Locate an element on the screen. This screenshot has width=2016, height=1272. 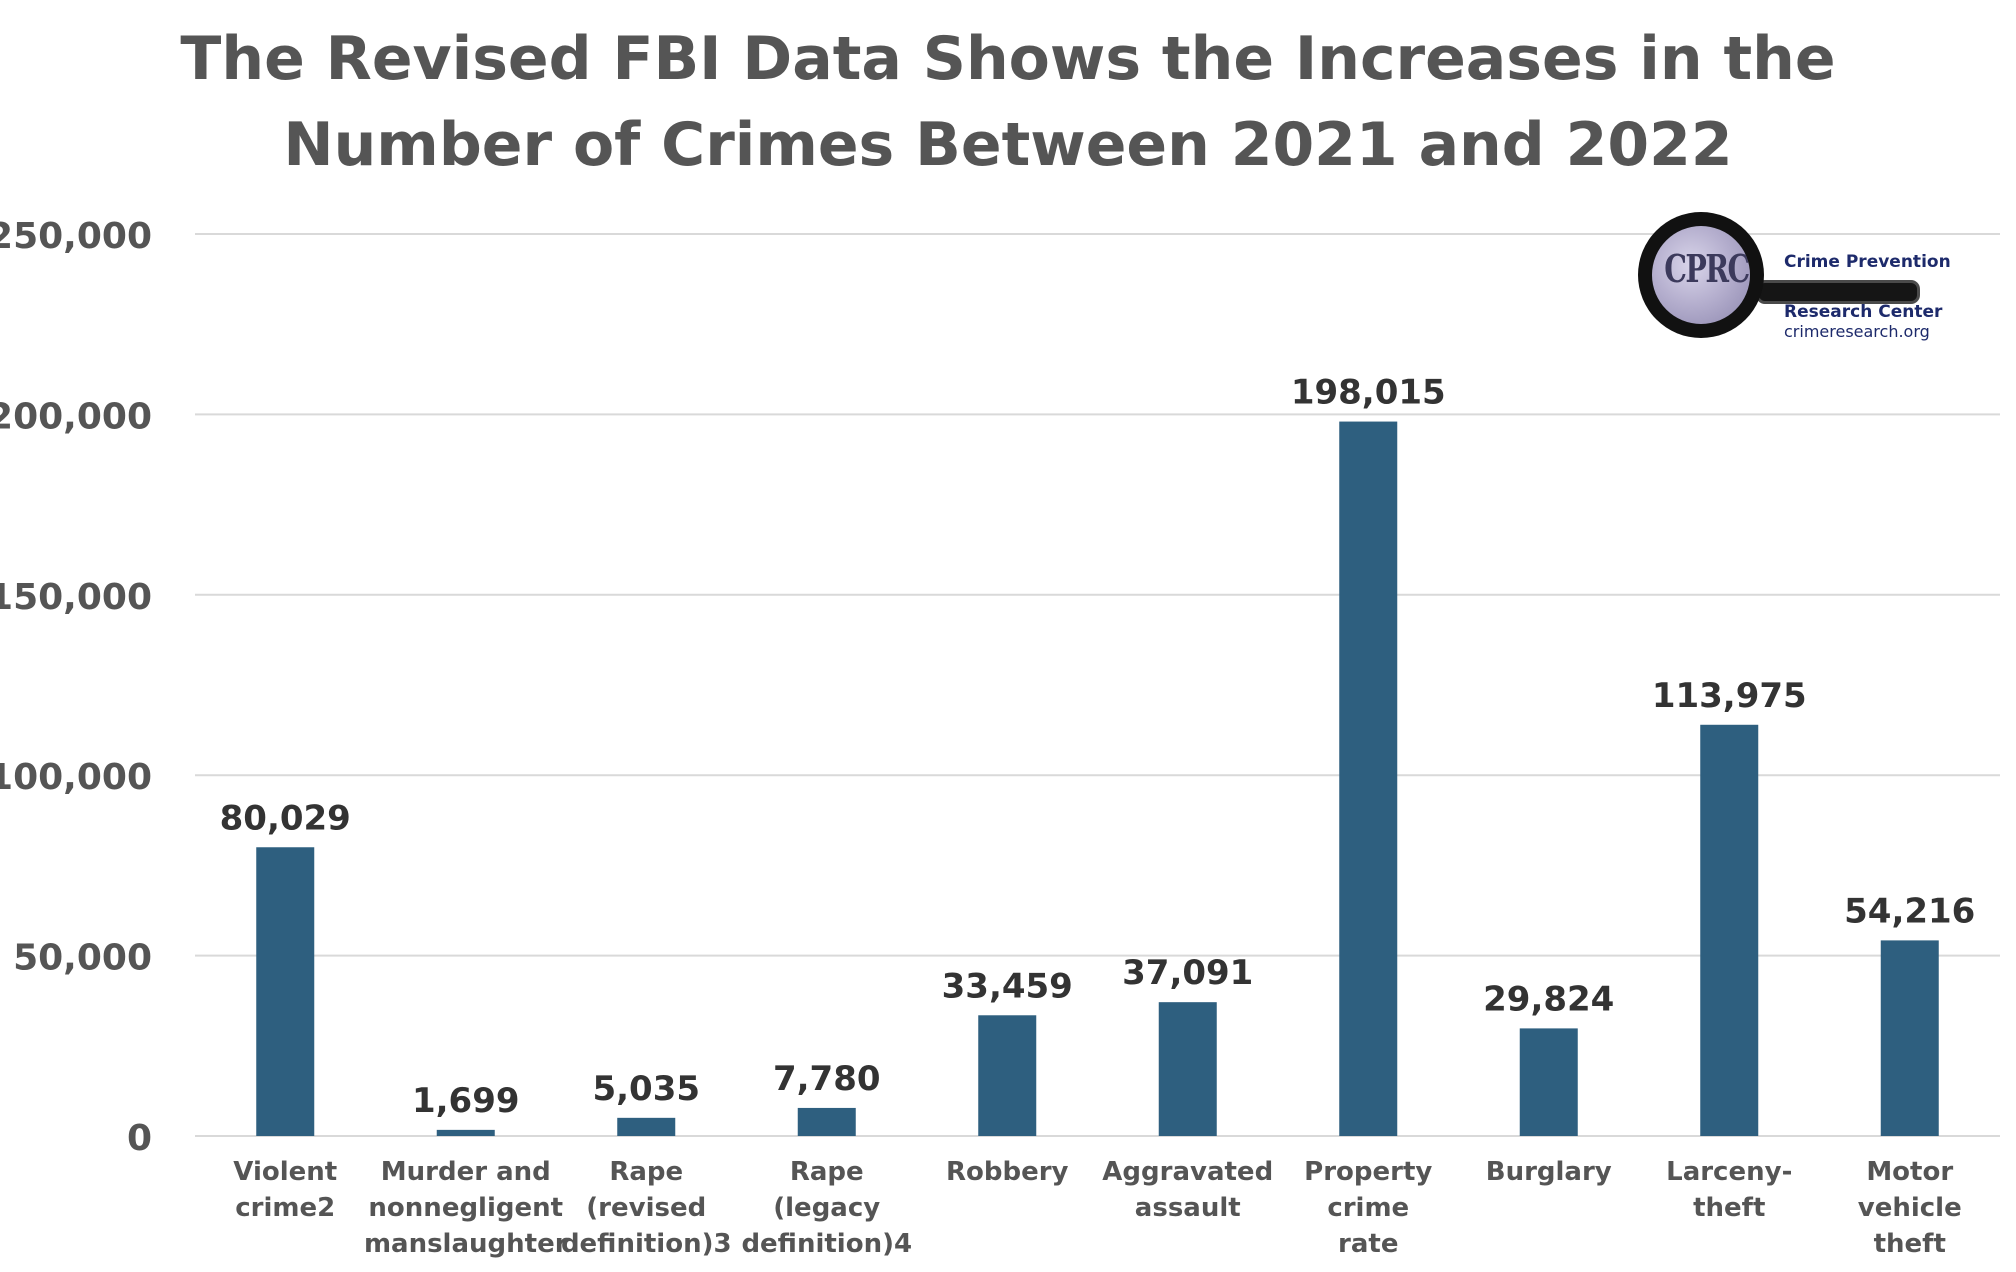
data-label: 1,699 is located at coordinates (466, 1101).